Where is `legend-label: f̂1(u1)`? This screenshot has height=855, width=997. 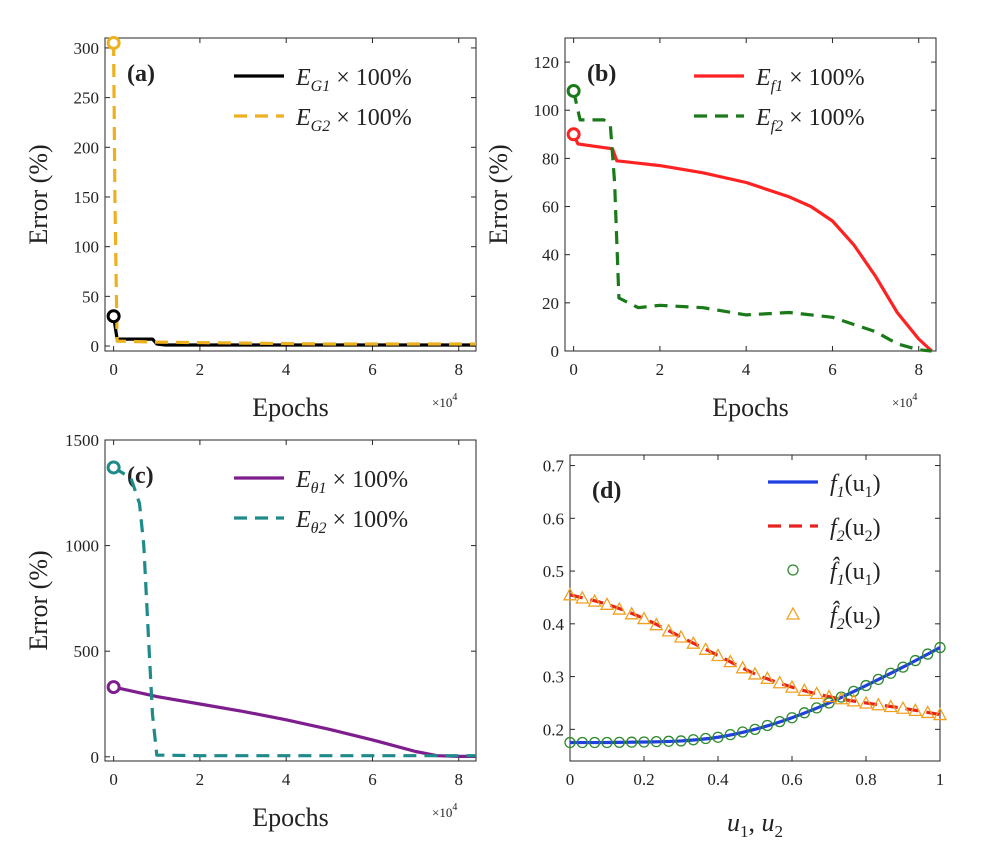 legend-label: f̂1(u1) is located at coordinates (855, 573).